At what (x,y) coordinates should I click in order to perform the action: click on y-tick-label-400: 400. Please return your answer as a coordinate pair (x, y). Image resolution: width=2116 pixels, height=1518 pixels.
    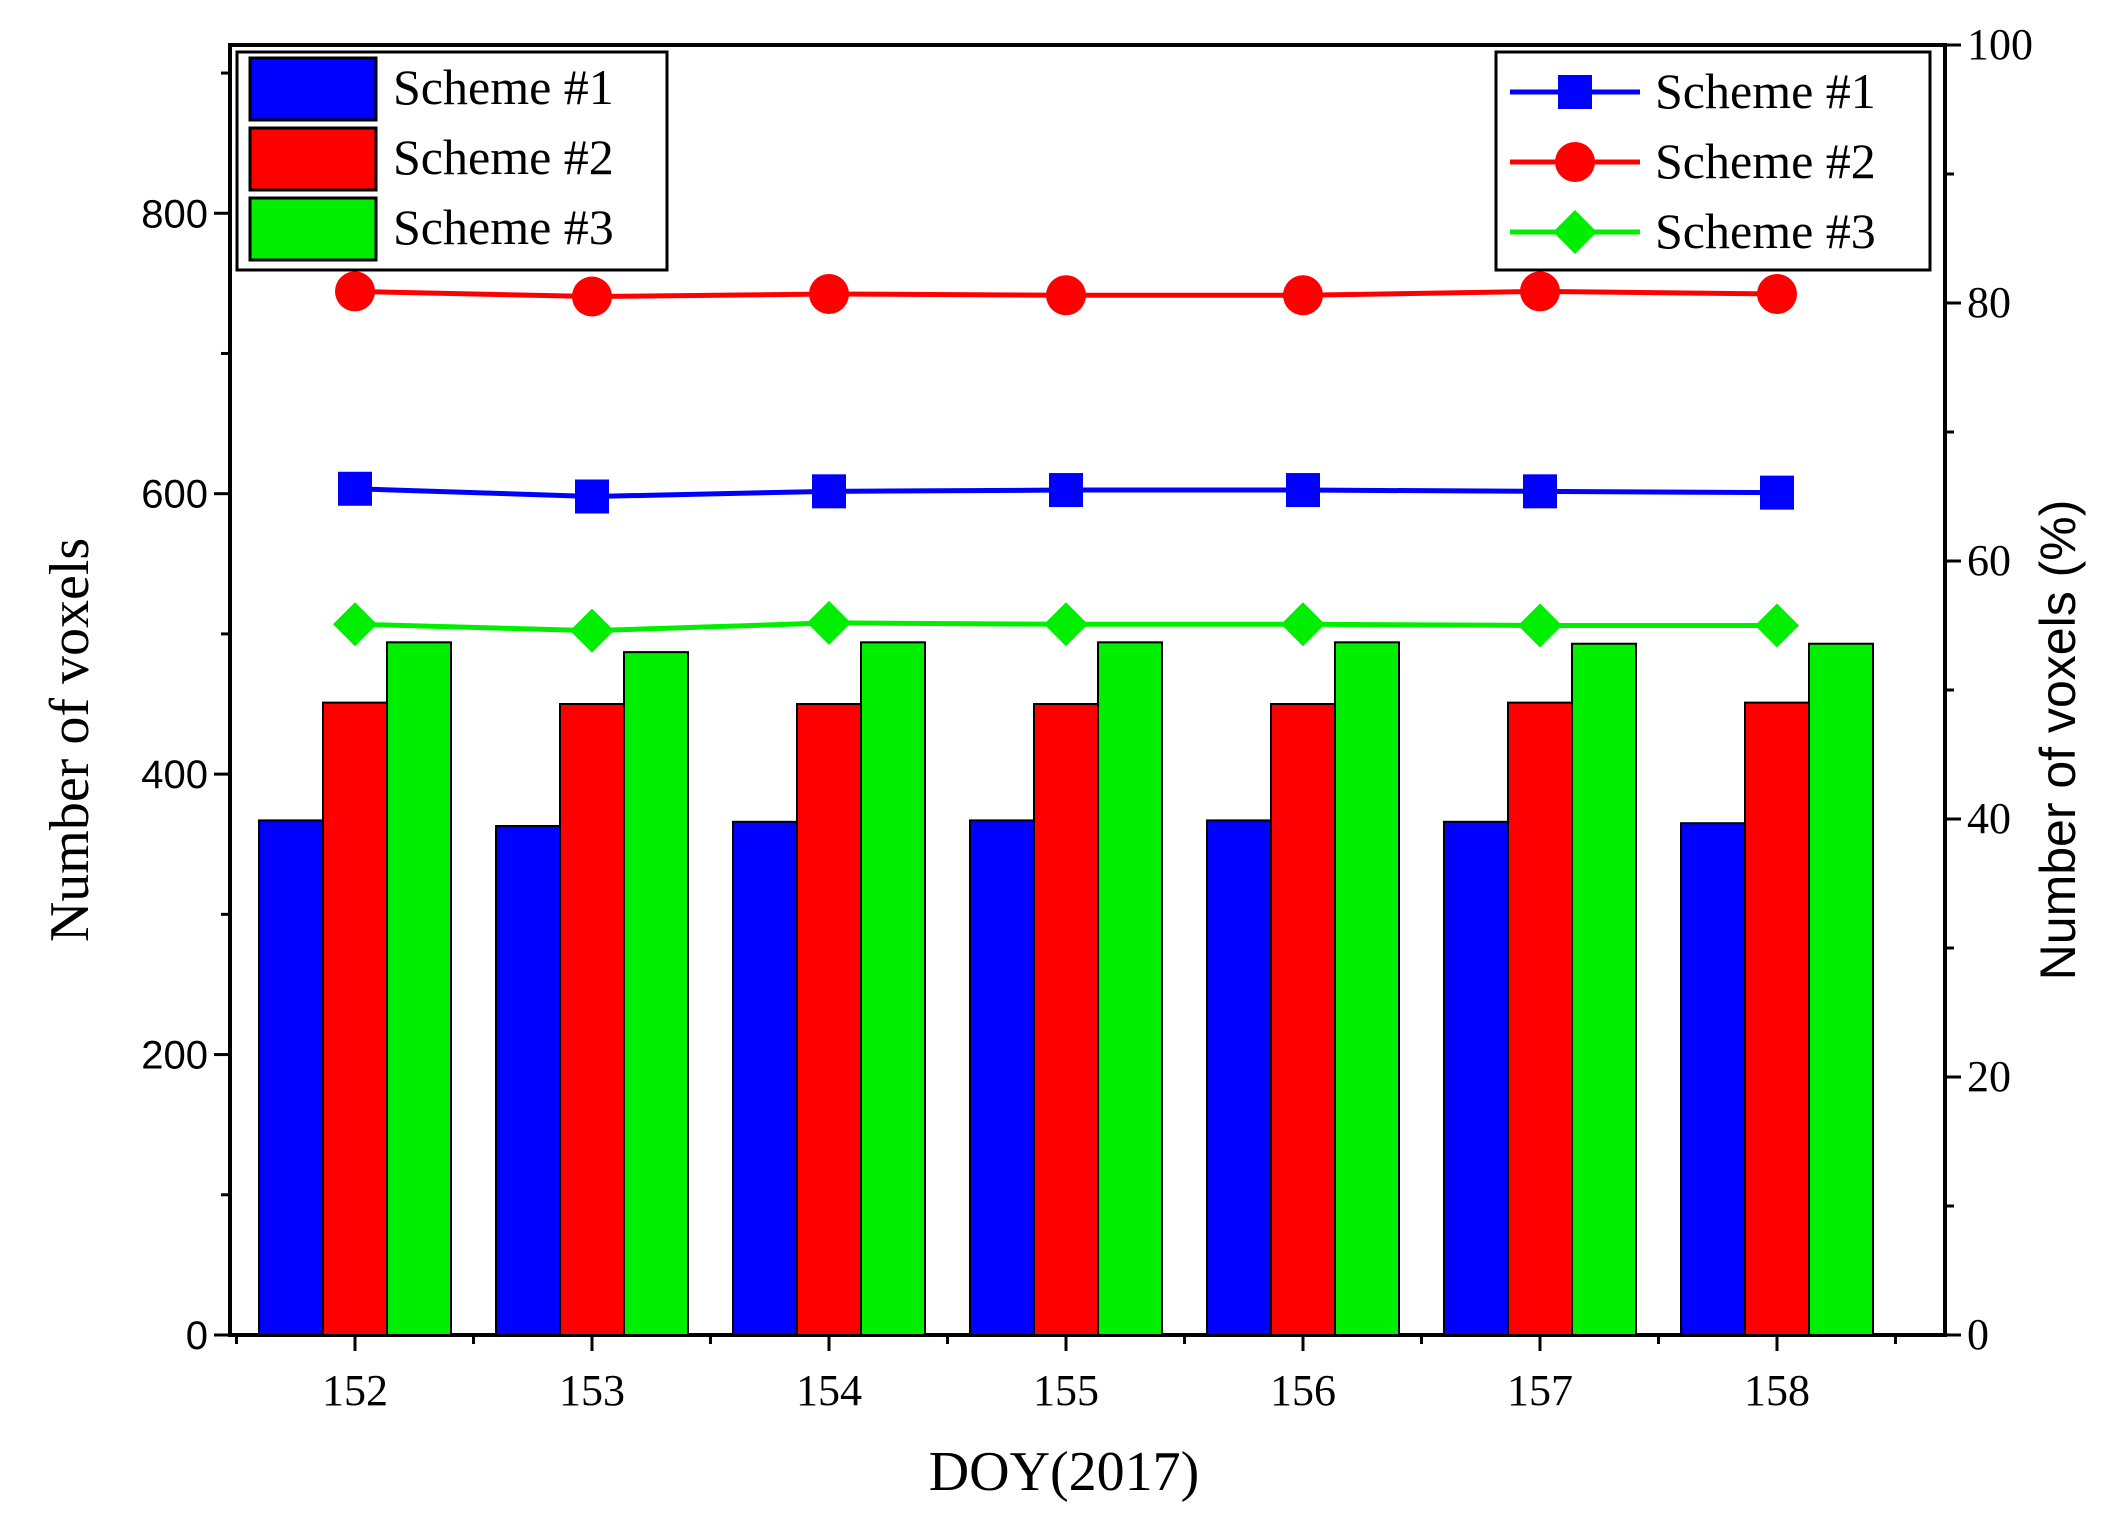
    Looking at the image, I should click on (174, 775).